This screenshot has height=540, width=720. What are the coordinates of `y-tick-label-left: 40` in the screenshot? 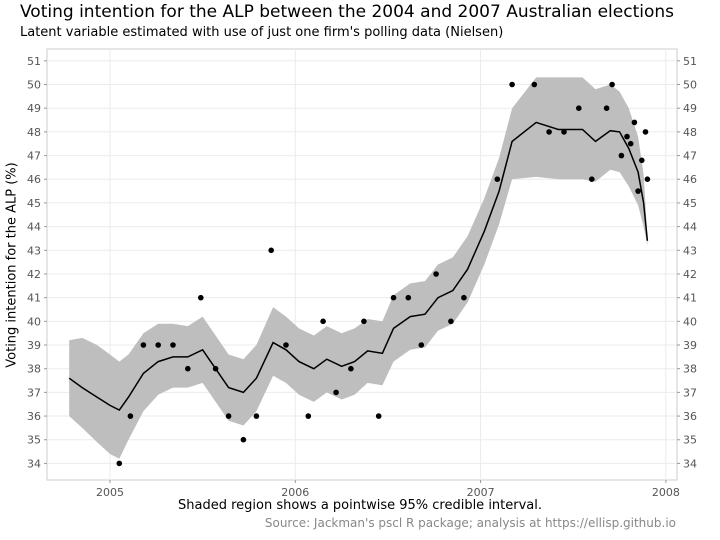 It's located at (34, 321).